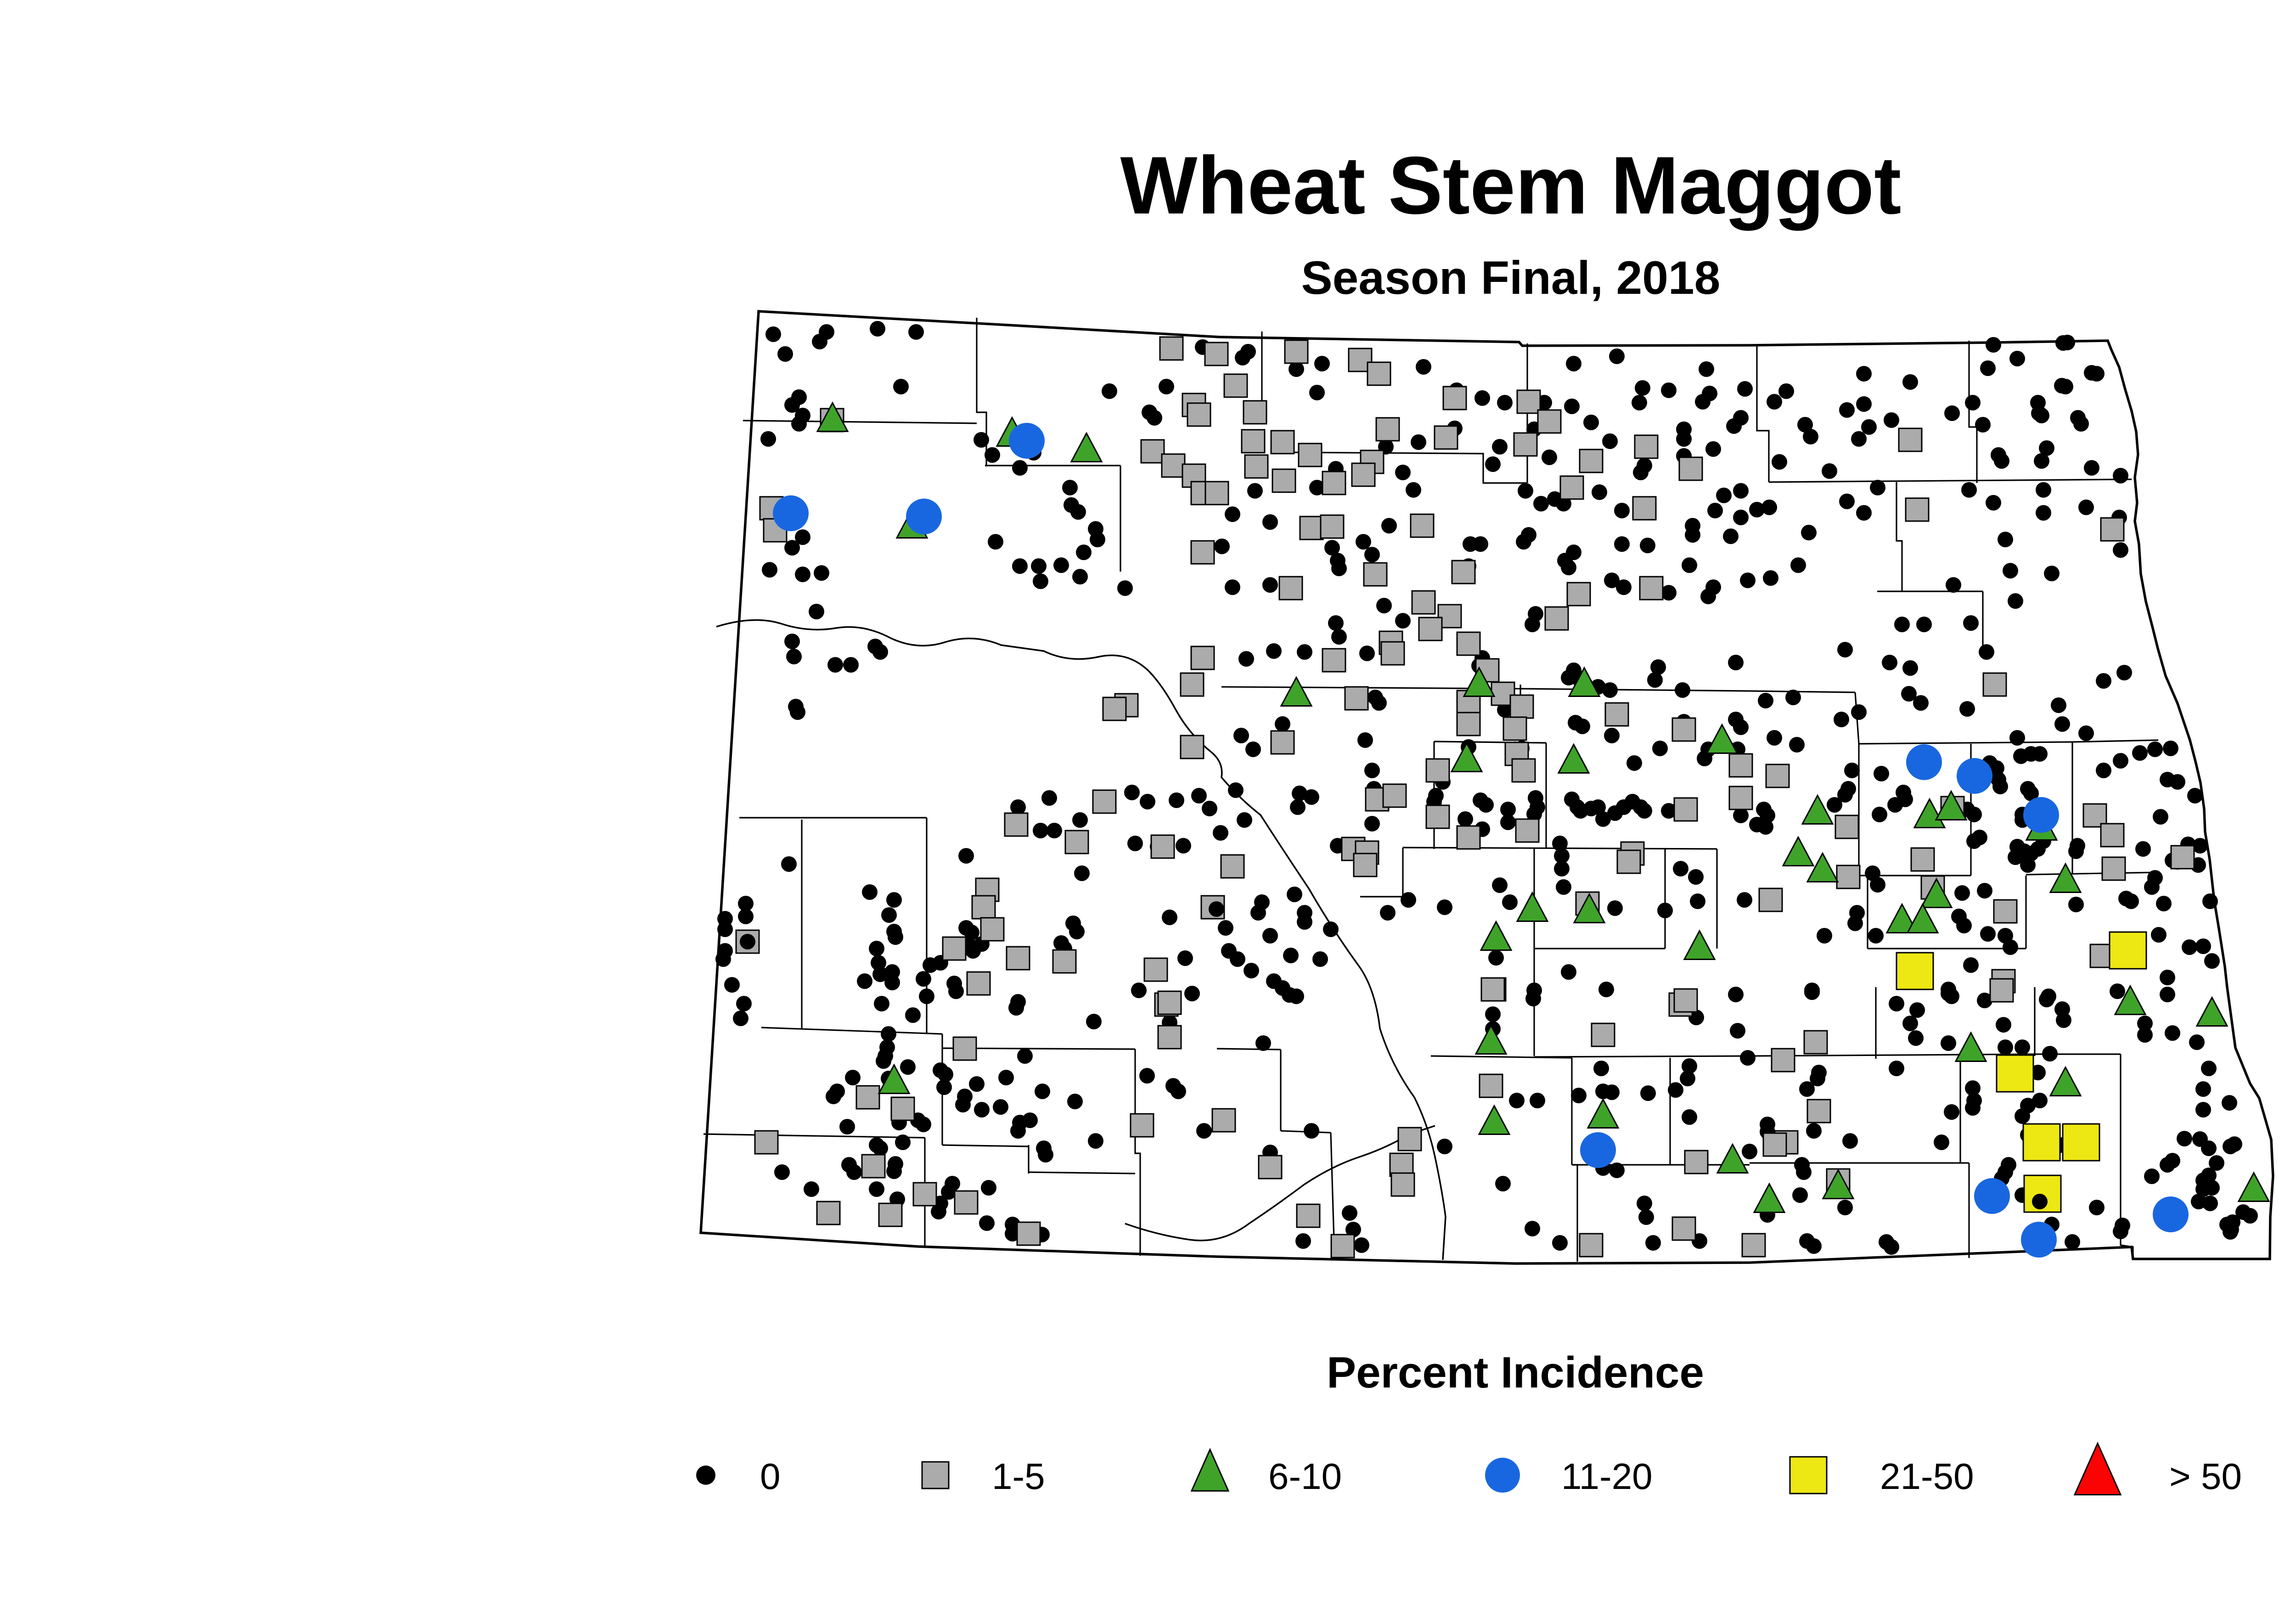 The width and height of the screenshot is (2296, 1612). I want to click on river-line, so click(1280, 1183).